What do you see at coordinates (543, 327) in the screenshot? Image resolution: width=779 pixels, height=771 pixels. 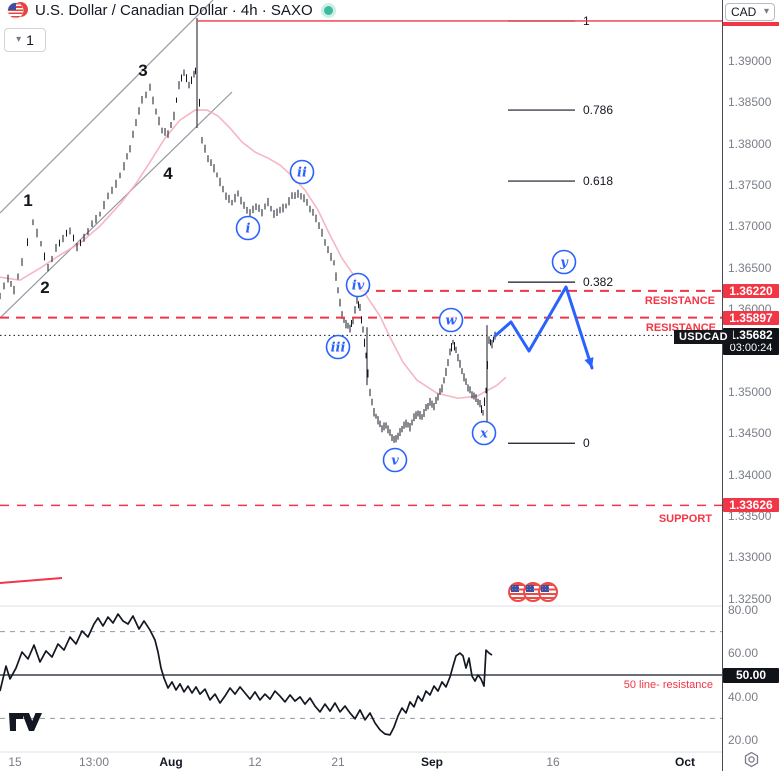 I see `projection-path` at bounding box center [543, 327].